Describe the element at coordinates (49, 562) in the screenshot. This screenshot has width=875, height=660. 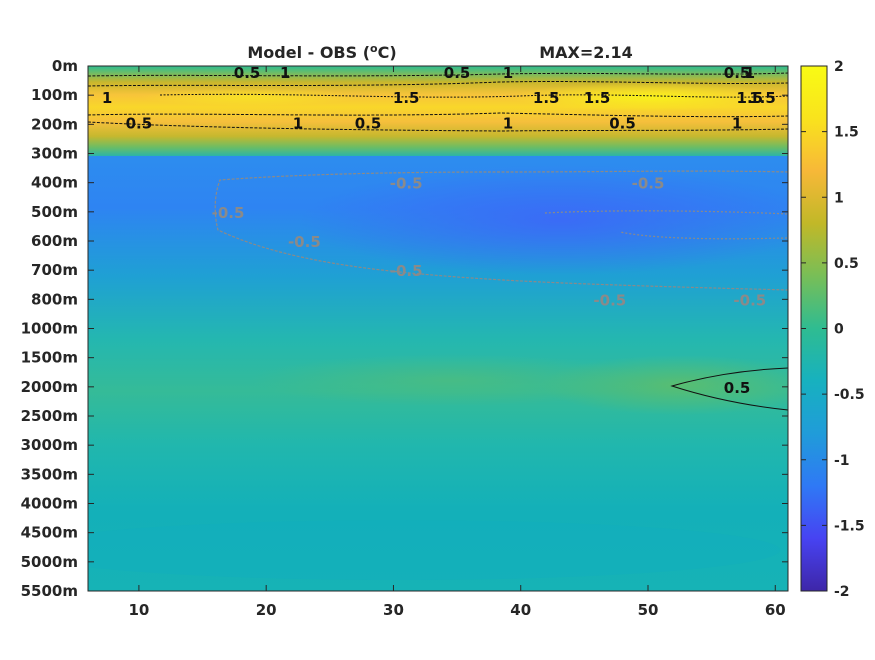
I see `y-tick-label: 5000m` at that location.